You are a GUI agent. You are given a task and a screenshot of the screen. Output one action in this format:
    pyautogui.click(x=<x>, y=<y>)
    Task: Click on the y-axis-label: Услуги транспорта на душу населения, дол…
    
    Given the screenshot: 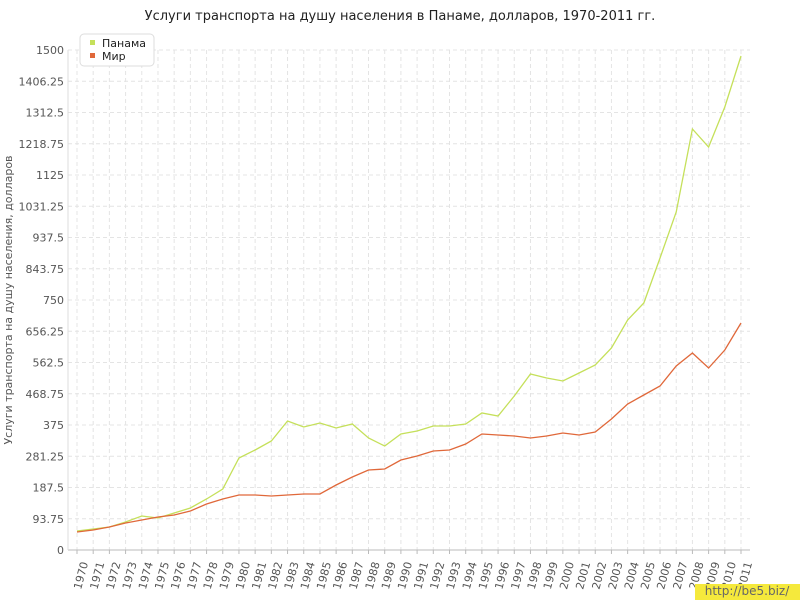 What is the action you would take?
    pyautogui.click(x=8, y=299)
    